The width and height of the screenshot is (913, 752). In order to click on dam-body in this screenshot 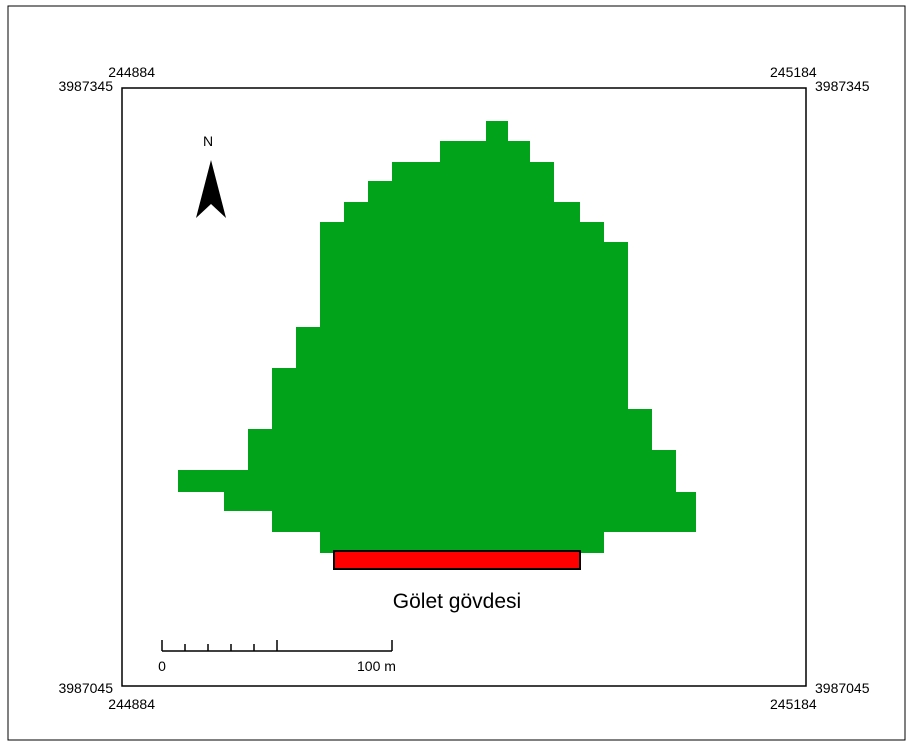, I will do `click(457, 560)`.